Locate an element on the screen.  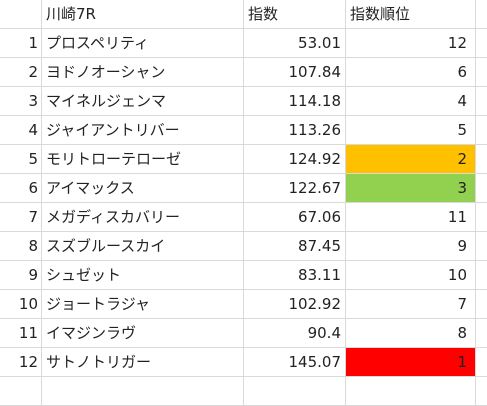
row-number-cell: 4 is located at coordinates (21, 130).